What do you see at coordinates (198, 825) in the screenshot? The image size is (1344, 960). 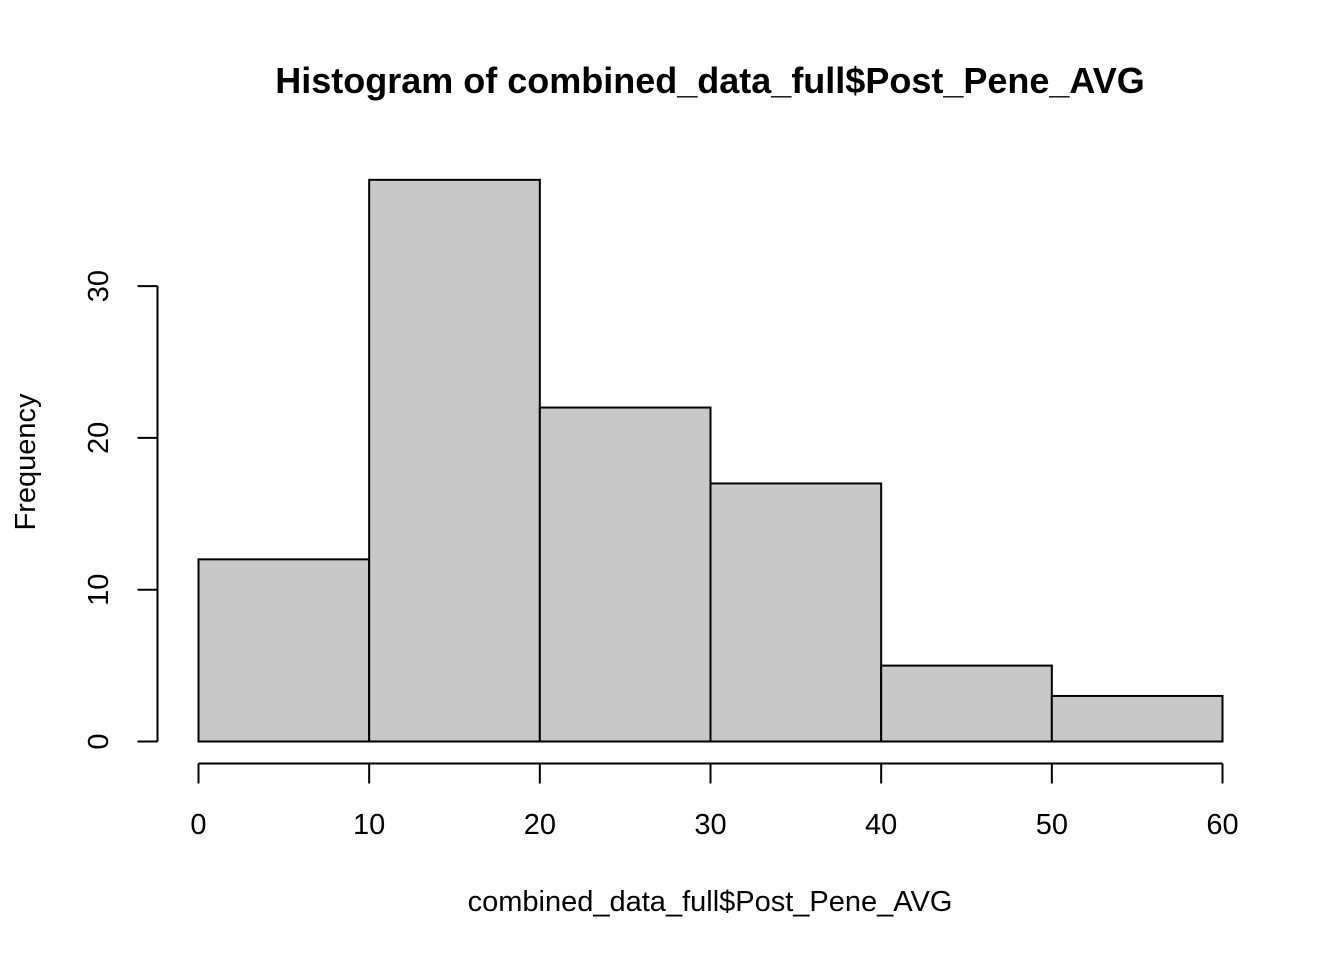 I see `x-tick-label-0: 0` at bounding box center [198, 825].